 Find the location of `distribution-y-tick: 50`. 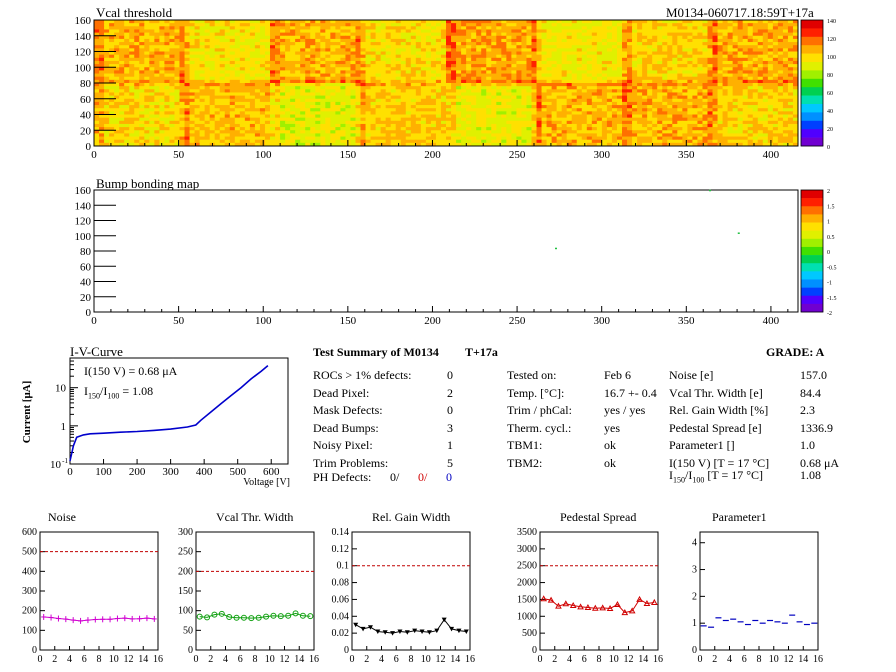

distribution-y-tick: 50 is located at coordinates (188, 630).